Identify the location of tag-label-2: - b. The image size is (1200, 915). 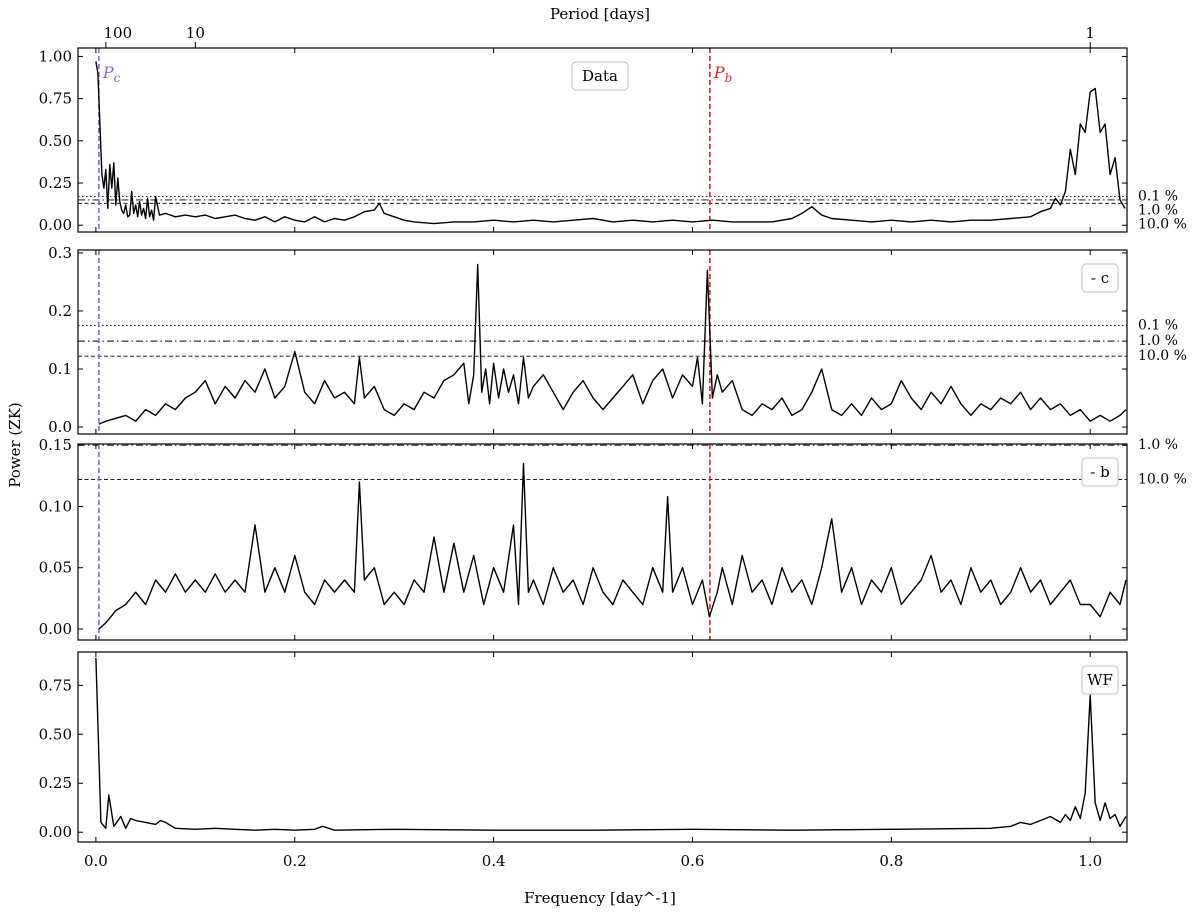
(1099, 472).